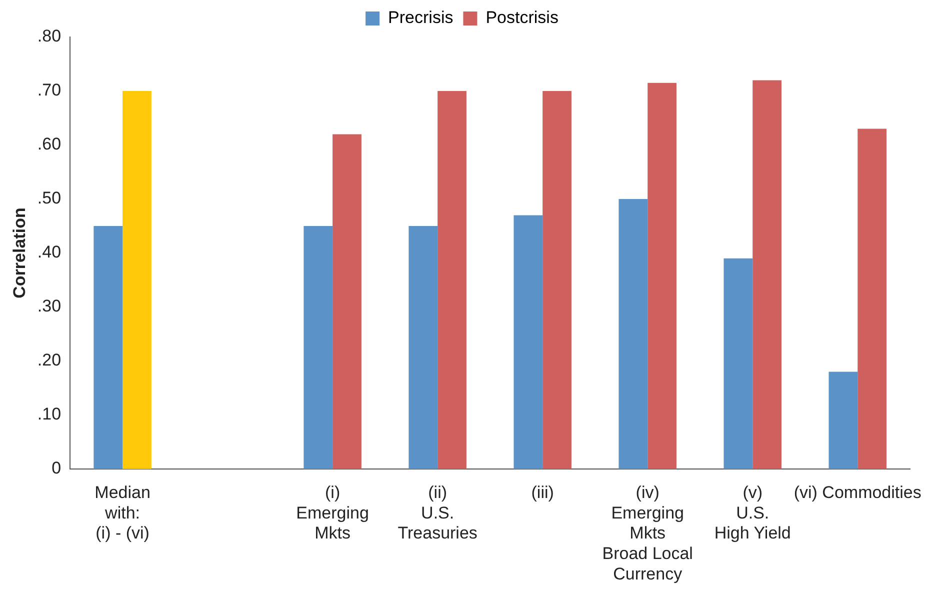  What do you see at coordinates (49, 90) in the screenshot?
I see `y-tick-label: .70` at bounding box center [49, 90].